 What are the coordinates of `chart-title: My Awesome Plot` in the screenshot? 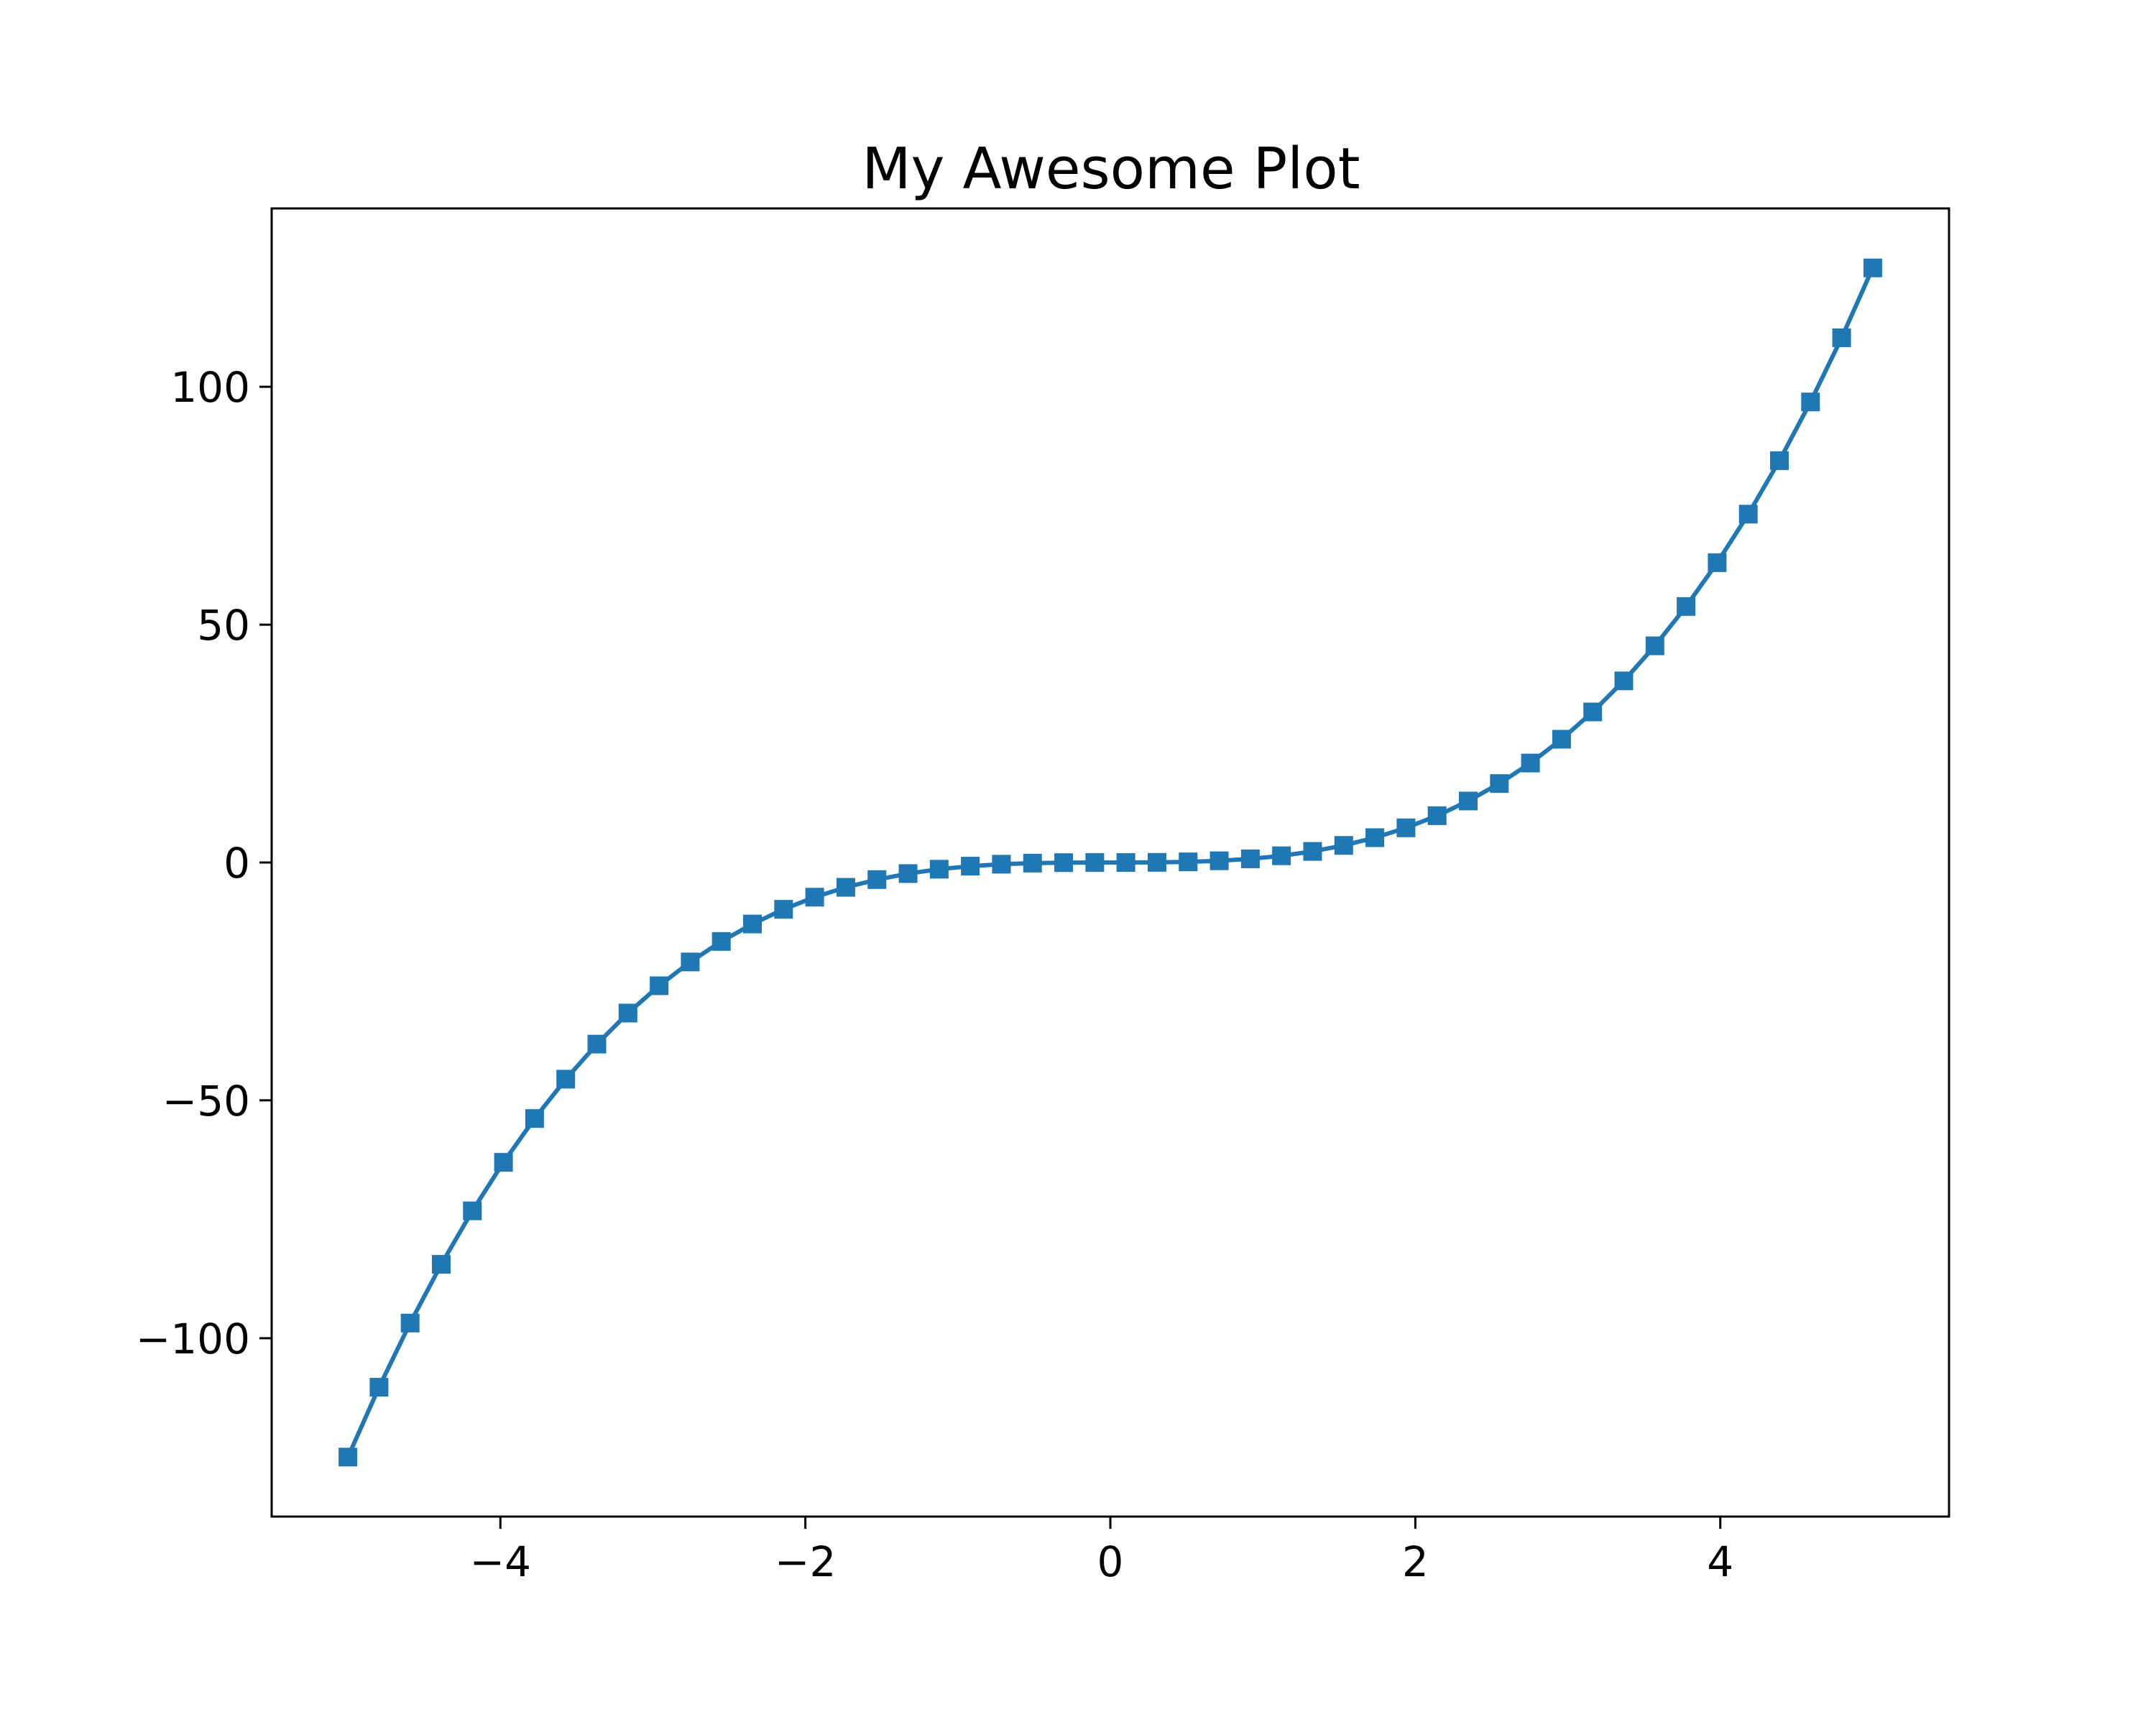 It's located at (1111, 169).